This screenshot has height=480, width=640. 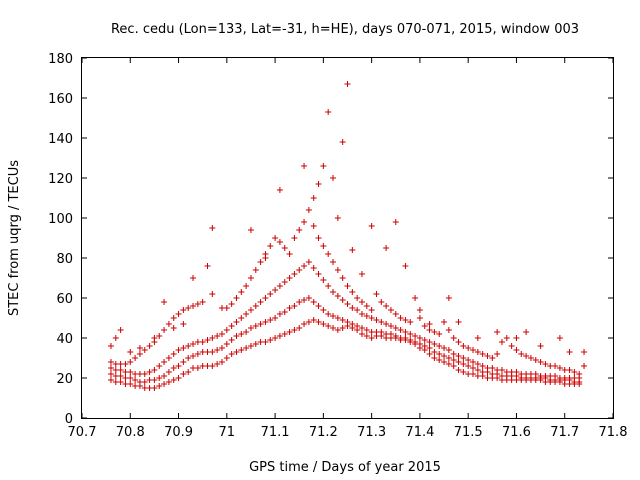 I want to click on y-tick-label: 140, so click(x=60, y=139).